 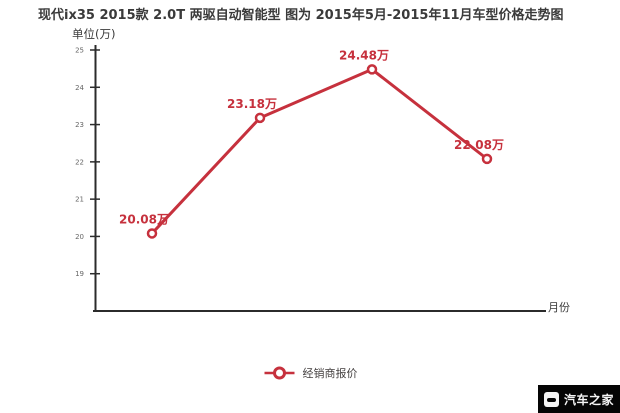 I want to click on data-point-label: 24.48万, so click(x=364, y=55).